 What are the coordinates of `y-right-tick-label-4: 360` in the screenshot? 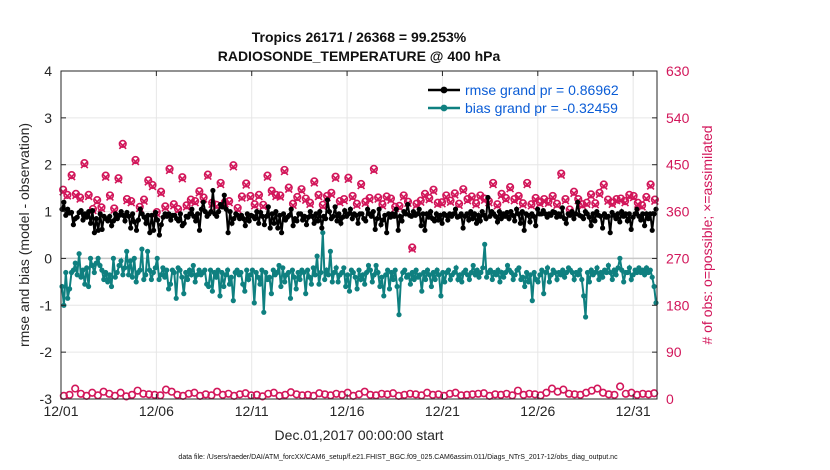 It's located at (678, 212).